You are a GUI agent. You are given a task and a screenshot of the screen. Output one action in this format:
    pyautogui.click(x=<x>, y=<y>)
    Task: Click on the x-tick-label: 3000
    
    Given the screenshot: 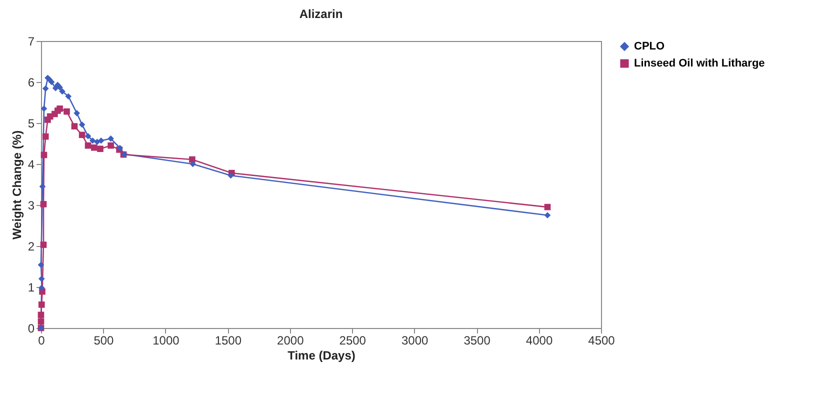 What is the action you would take?
    pyautogui.click(x=415, y=341)
    